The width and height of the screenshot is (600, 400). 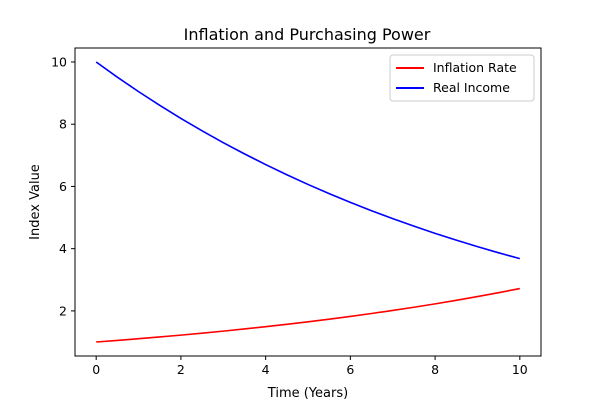 I want to click on y-tick-label: 2, so click(x=63, y=310).